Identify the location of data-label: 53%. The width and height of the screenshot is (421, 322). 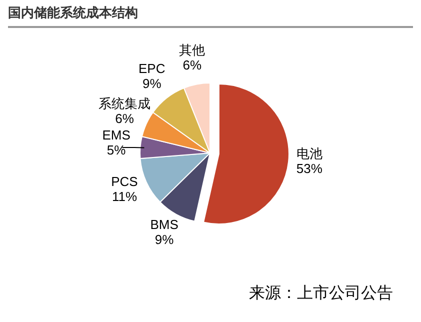
(309, 168).